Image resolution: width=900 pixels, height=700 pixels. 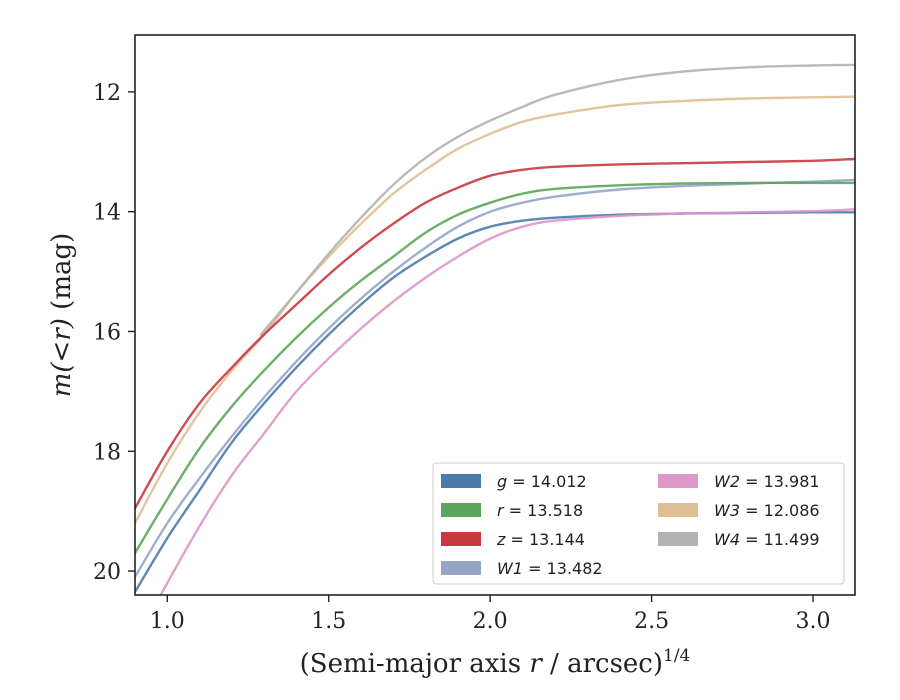 I want to click on x-tick-label: 3.0, so click(x=813, y=621).